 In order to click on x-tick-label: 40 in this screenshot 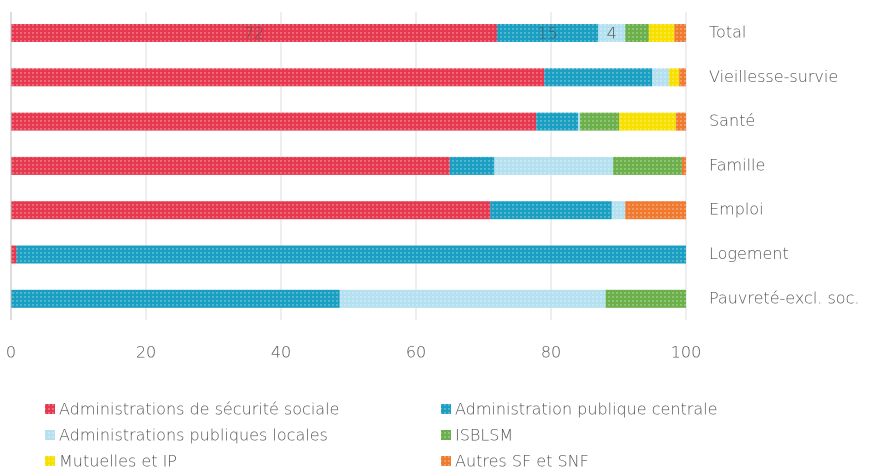, I will do `click(281, 352)`.